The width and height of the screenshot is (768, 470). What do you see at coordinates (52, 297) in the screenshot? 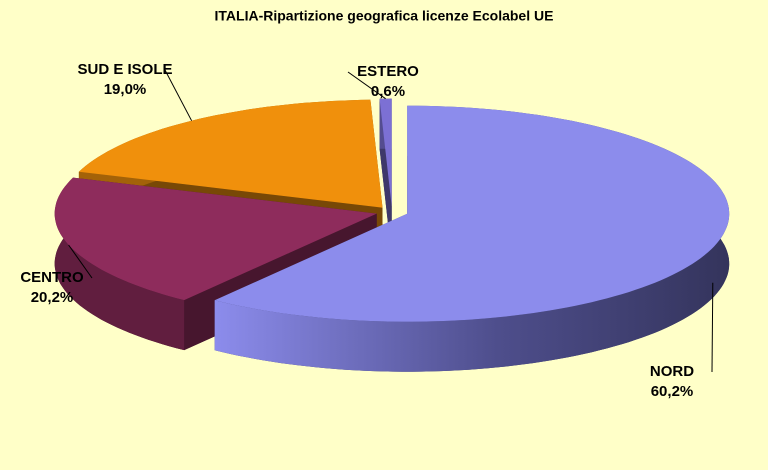
I see `value-label: 20,2%` at bounding box center [52, 297].